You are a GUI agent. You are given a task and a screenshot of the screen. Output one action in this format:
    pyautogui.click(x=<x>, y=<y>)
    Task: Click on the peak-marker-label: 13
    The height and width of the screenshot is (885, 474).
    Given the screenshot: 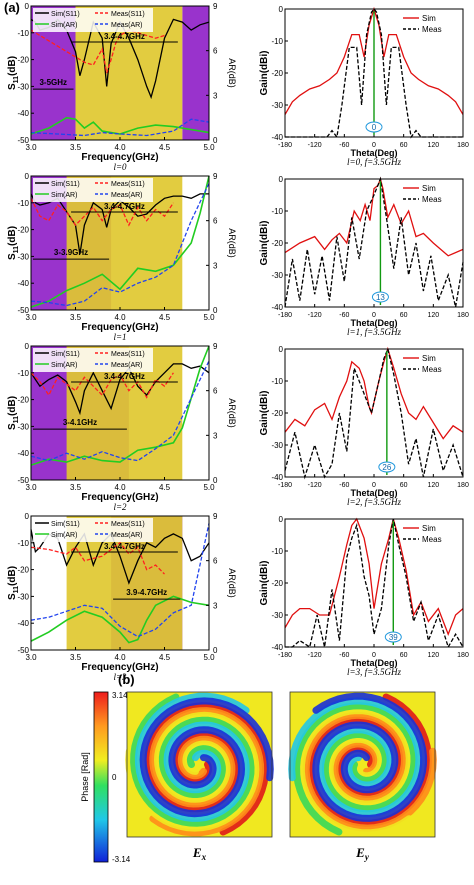 What is the action you would take?
    pyautogui.click(x=380, y=297)
    